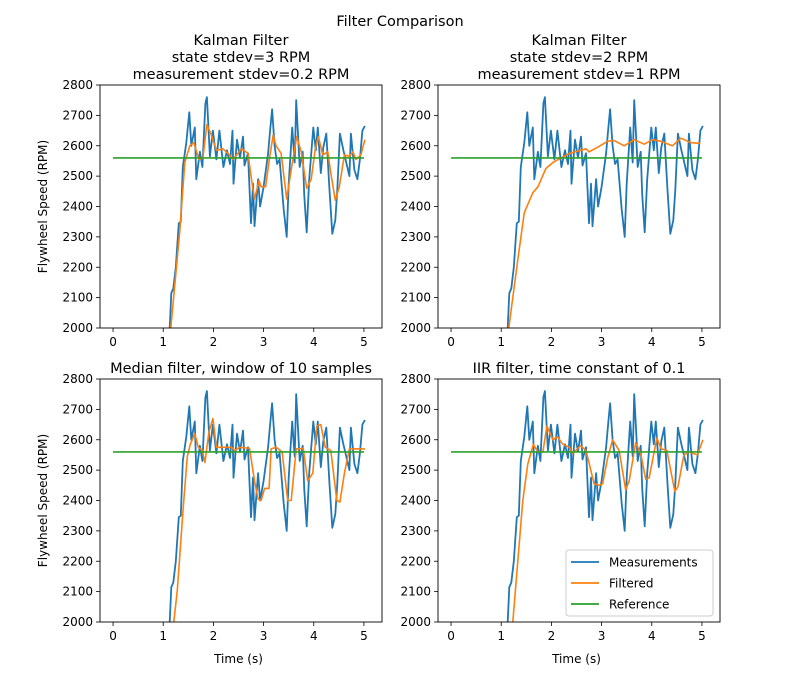  I want to click on subplot-title: measurement stdev=1 RPM, so click(578, 75).